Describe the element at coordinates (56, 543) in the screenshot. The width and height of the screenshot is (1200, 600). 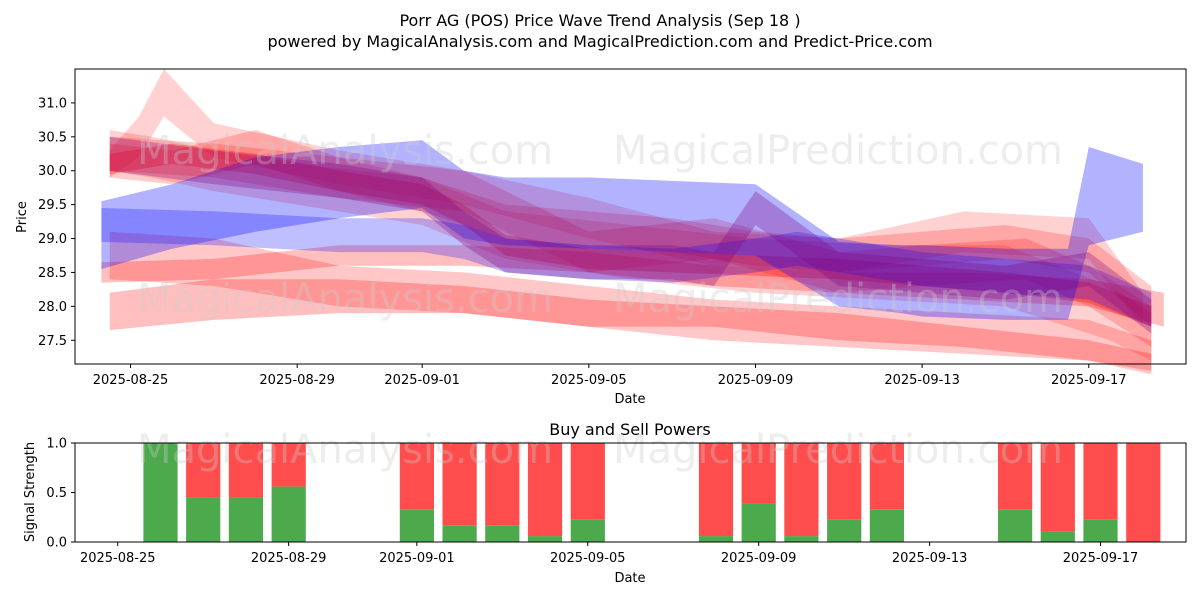
I see `signal-y-tick-label: 0.0` at that location.